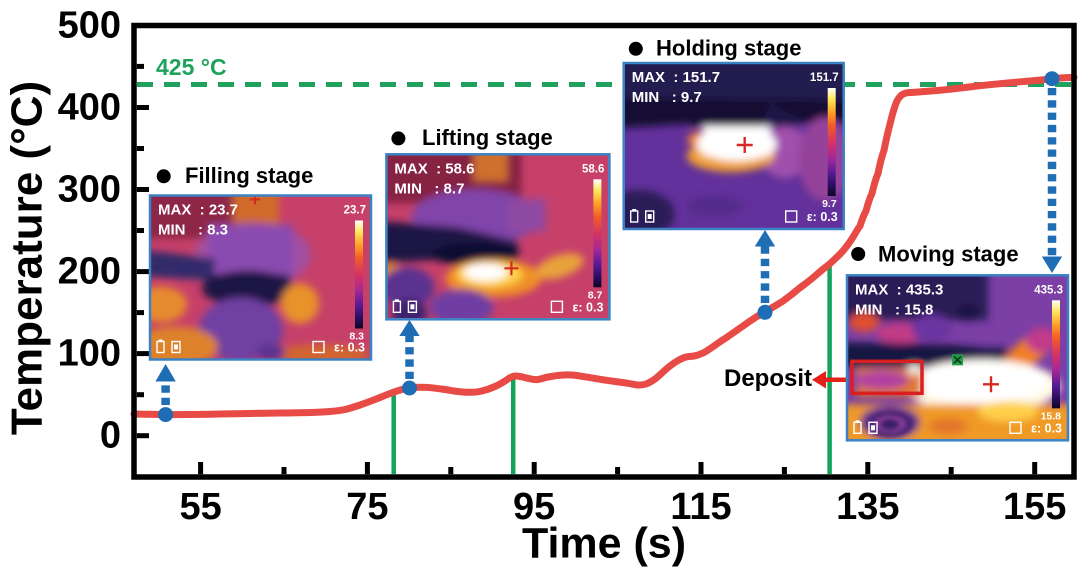 The image size is (1080, 571). Describe the element at coordinates (200, 507) in the screenshot. I see `svg-text: 55` at that location.